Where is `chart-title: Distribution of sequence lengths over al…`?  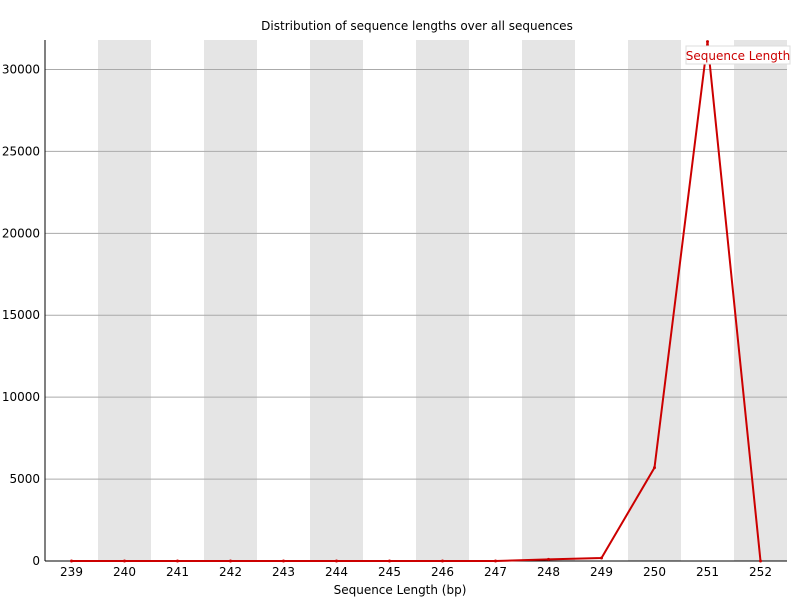
chart-title: Distribution of sequence lengths over al… is located at coordinates (417, 26).